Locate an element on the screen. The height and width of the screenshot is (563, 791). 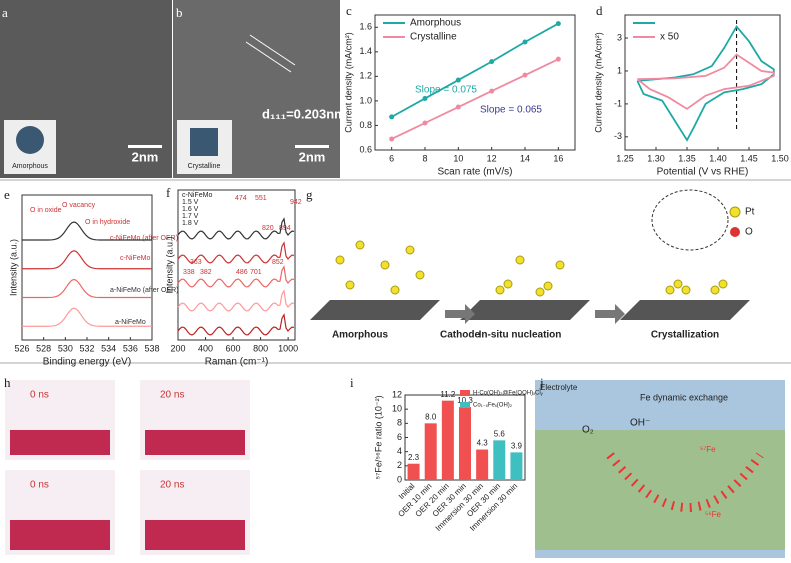
scale-label: 2nm is located at coordinates (145, 156).